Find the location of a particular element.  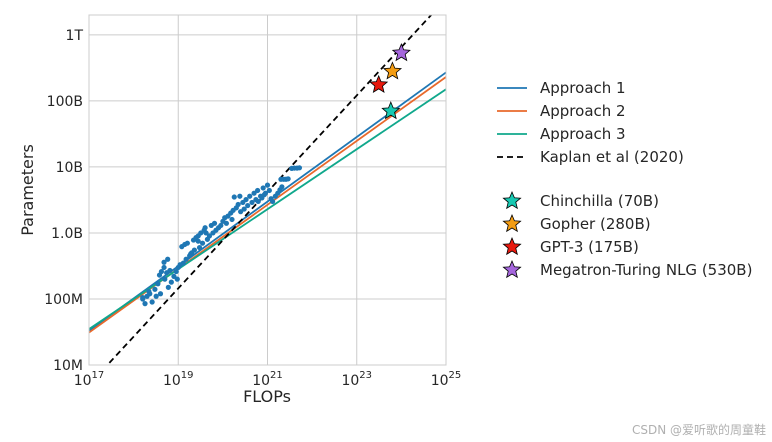

y-tick-label: 100B is located at coordinates (65, 102).